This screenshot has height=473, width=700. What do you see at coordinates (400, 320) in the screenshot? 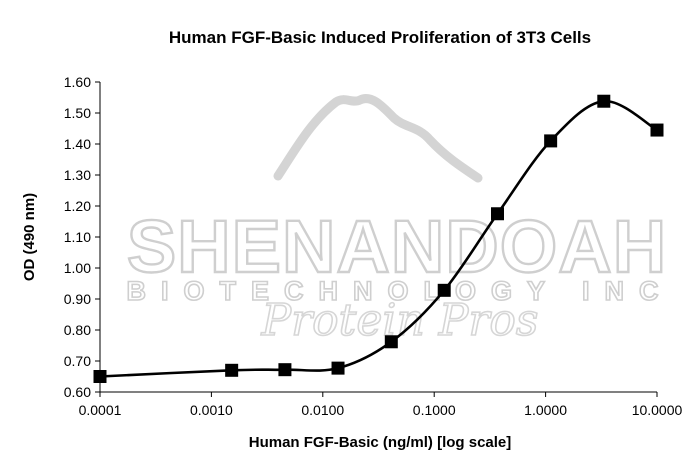
I see `watermark-line3: Protein Pros` at bounding box center [400, 320].